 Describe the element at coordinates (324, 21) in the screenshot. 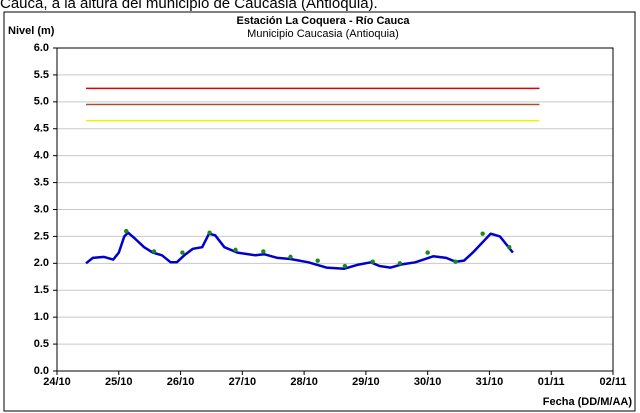

I see `chart-title: Estación La Coquera - Río Cauca` at that location.